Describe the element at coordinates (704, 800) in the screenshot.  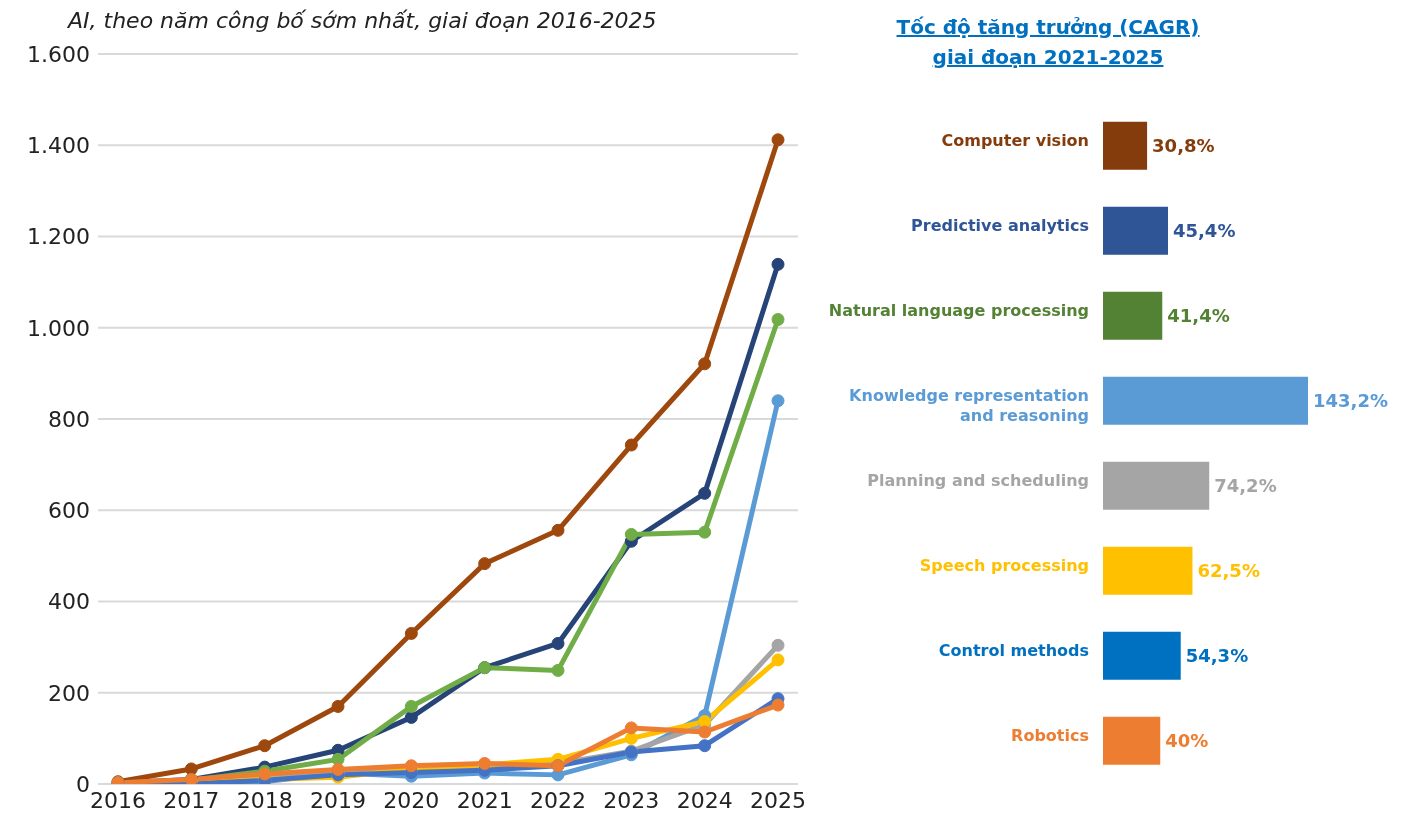
I see `x-tick-label: 2024` at that location.